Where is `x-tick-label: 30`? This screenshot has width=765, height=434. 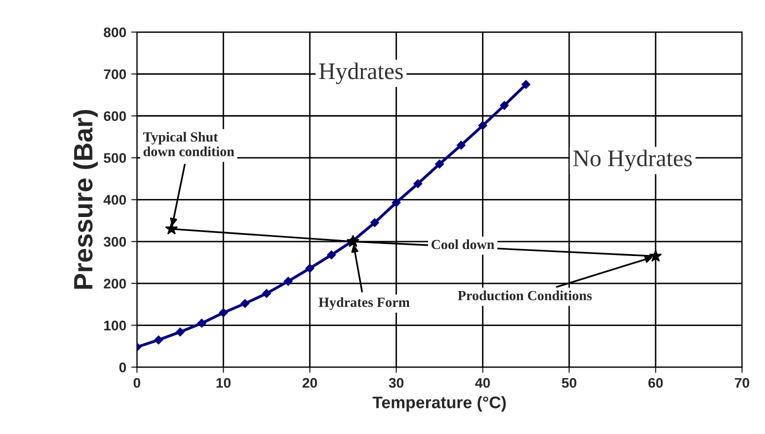
x-tick-label: 30 is located at coordinates (396, 383).